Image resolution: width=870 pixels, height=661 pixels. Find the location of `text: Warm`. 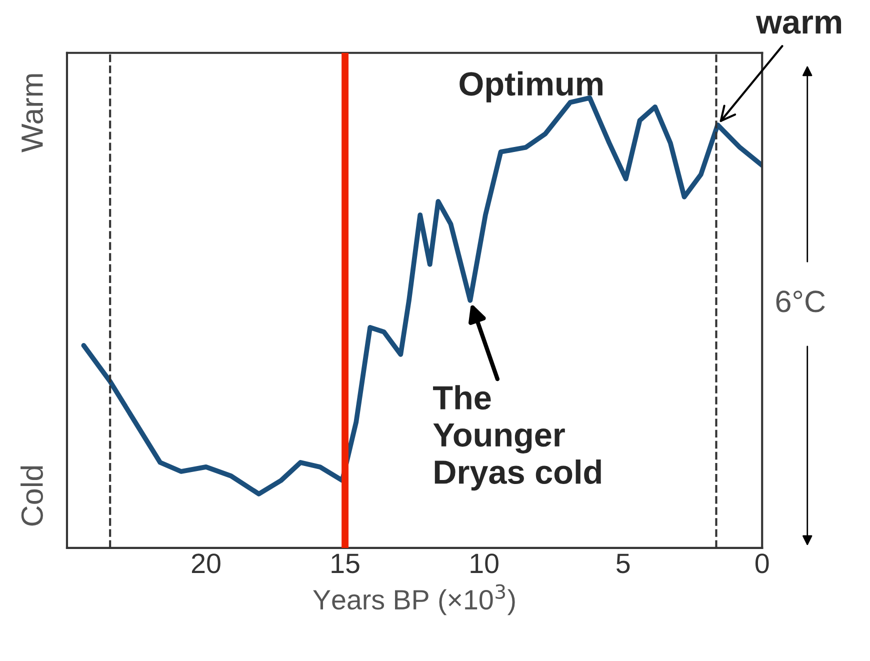

text: Warm is located at coordinates (32, 113).